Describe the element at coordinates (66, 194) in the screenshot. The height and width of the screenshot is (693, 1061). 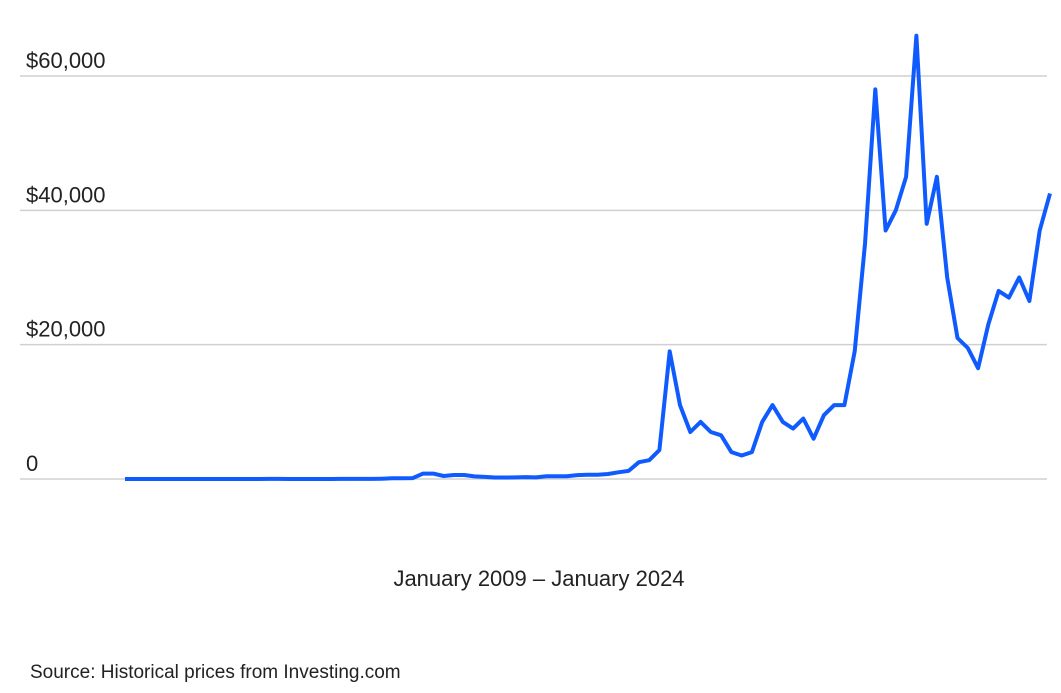
I see `y-tick-label: $40,000` at that location.